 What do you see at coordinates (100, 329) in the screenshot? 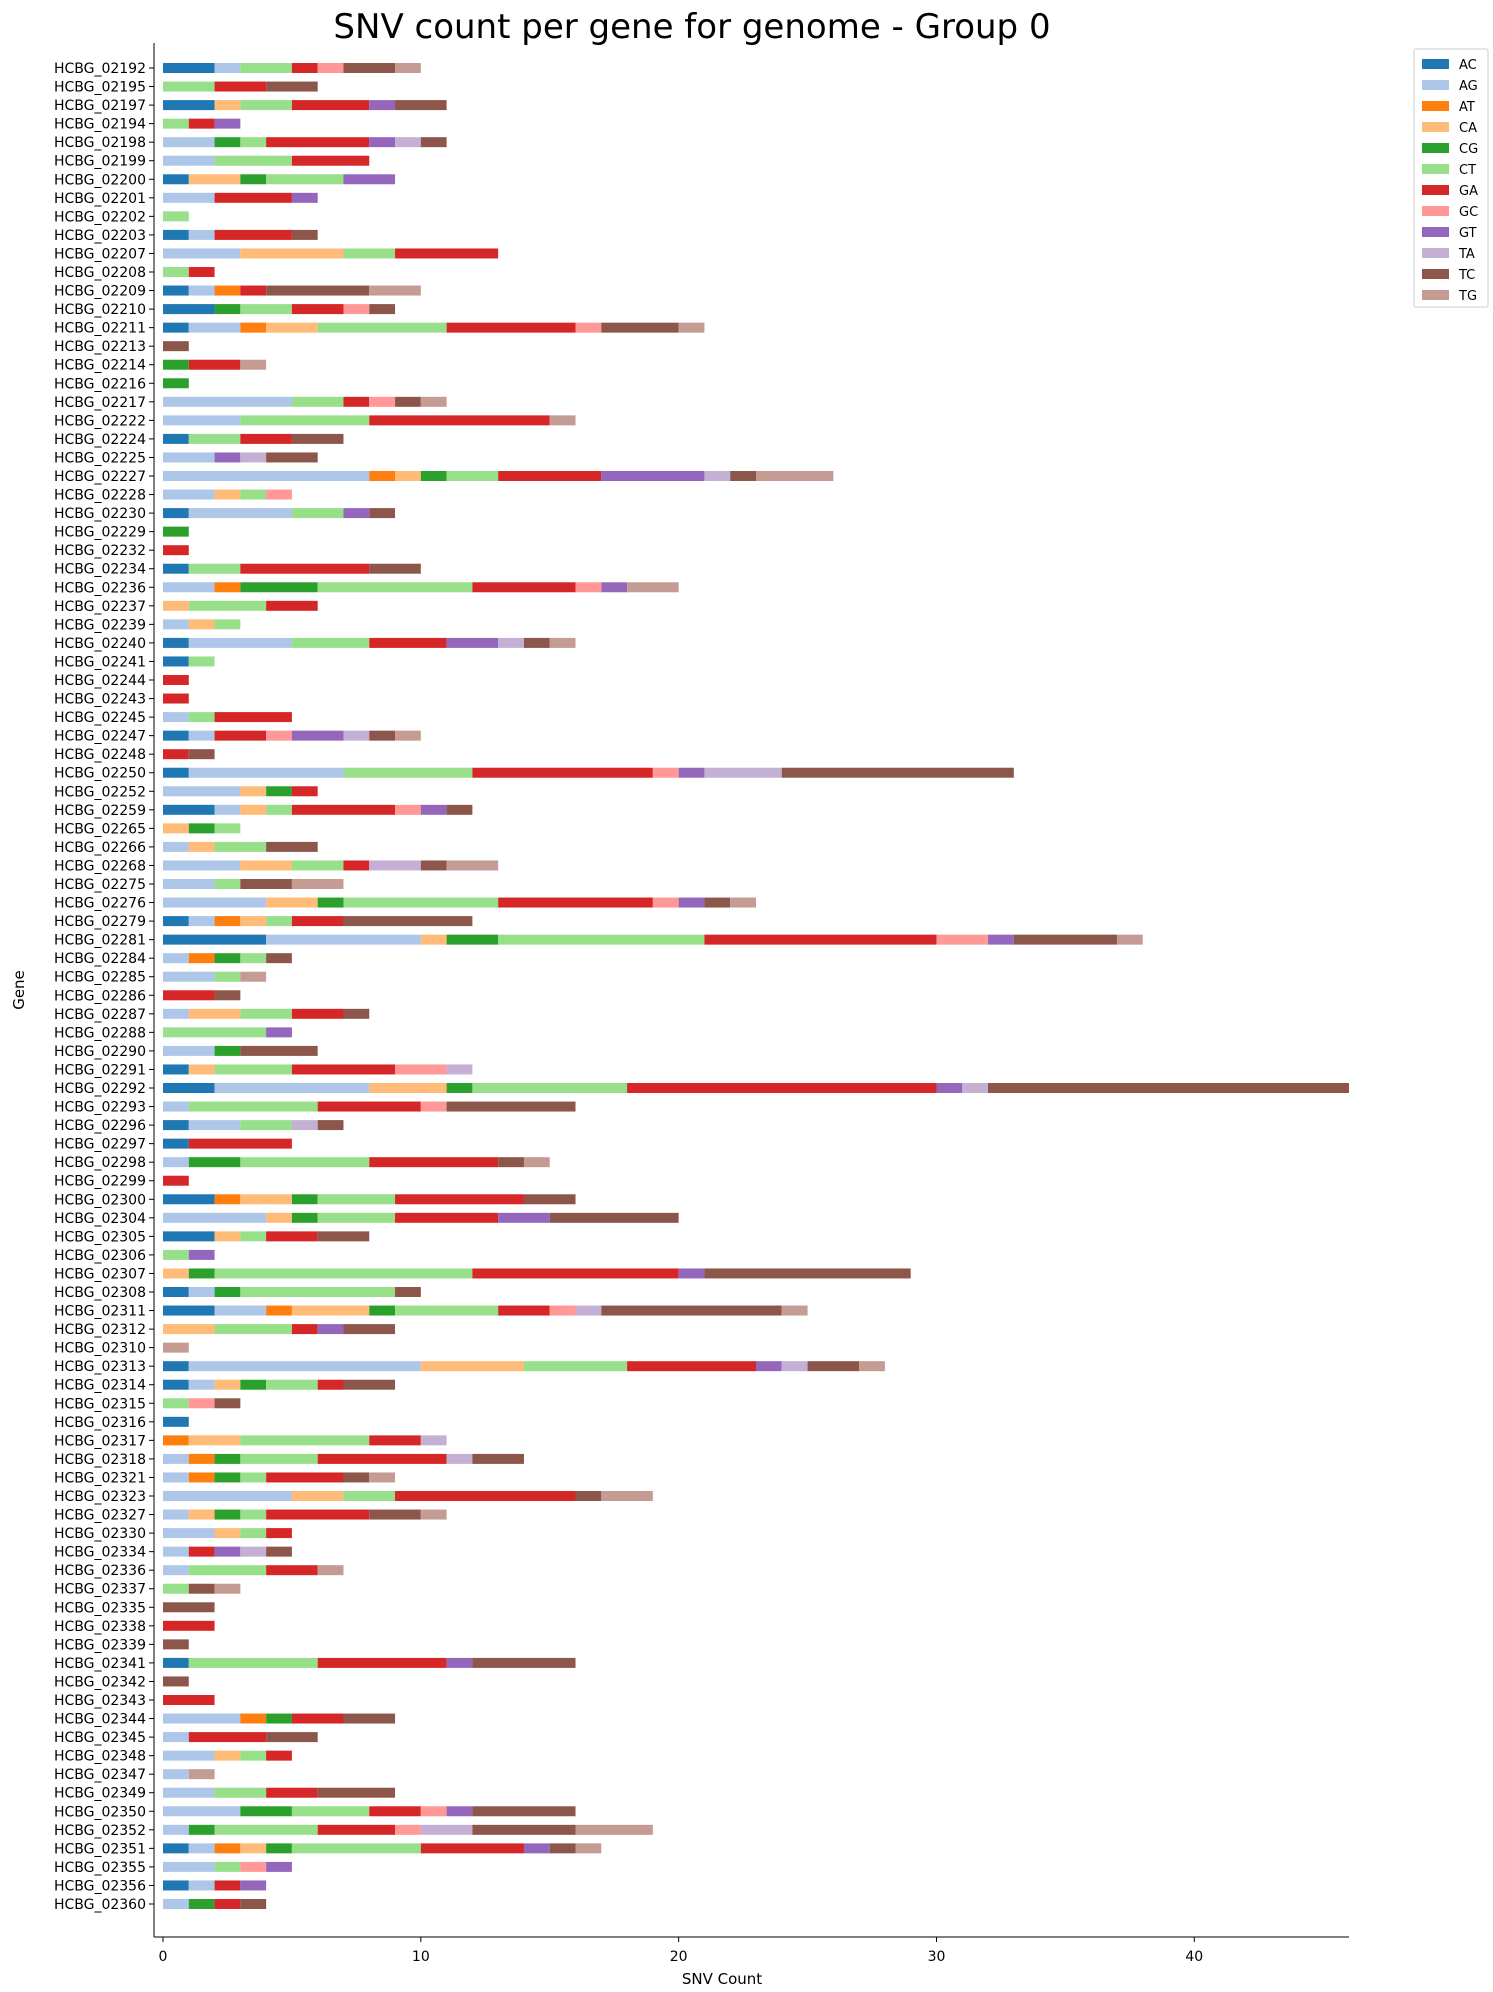
I see `y-tick-label: HCBG_02211` at bounding box center [100, 329].